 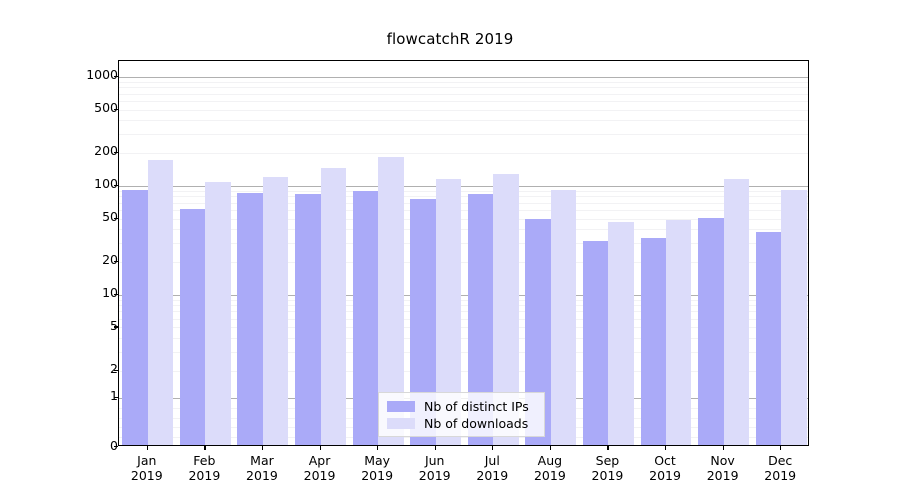 I want to click on y-axis-tick-label: 200, so click(x=106, y=151).